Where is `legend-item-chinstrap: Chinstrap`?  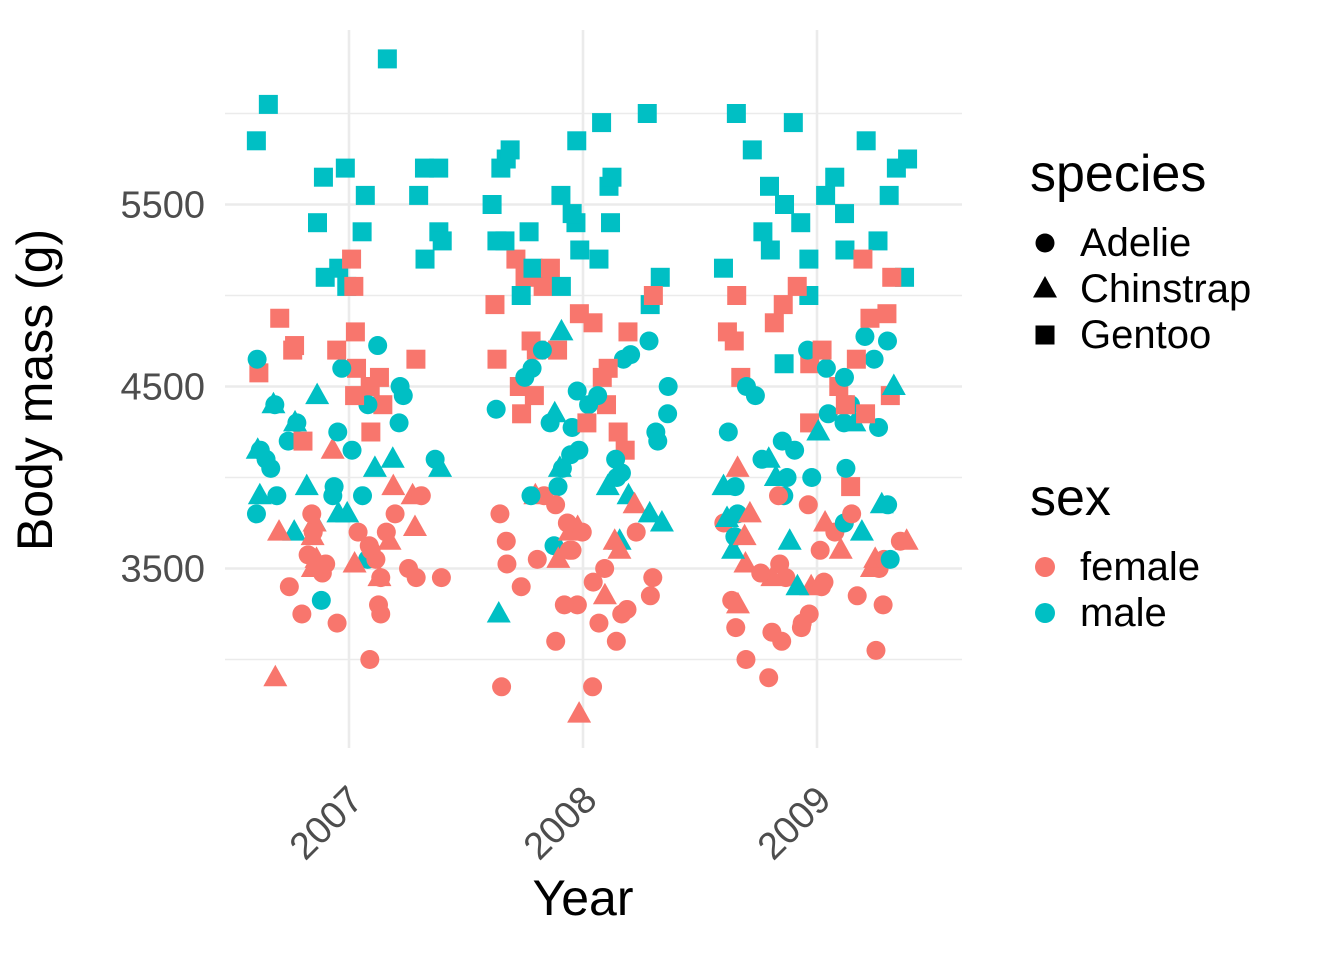
legend-item-chinstrap: Chinstrap is located at coordinates (1185, 289).